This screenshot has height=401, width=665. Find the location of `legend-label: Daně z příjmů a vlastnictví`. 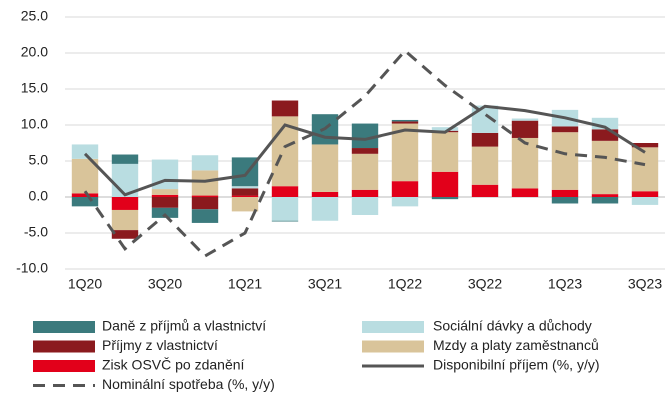

legend-label: Daně z příjmů a vlastnictví is located at coordinates (184, 326).